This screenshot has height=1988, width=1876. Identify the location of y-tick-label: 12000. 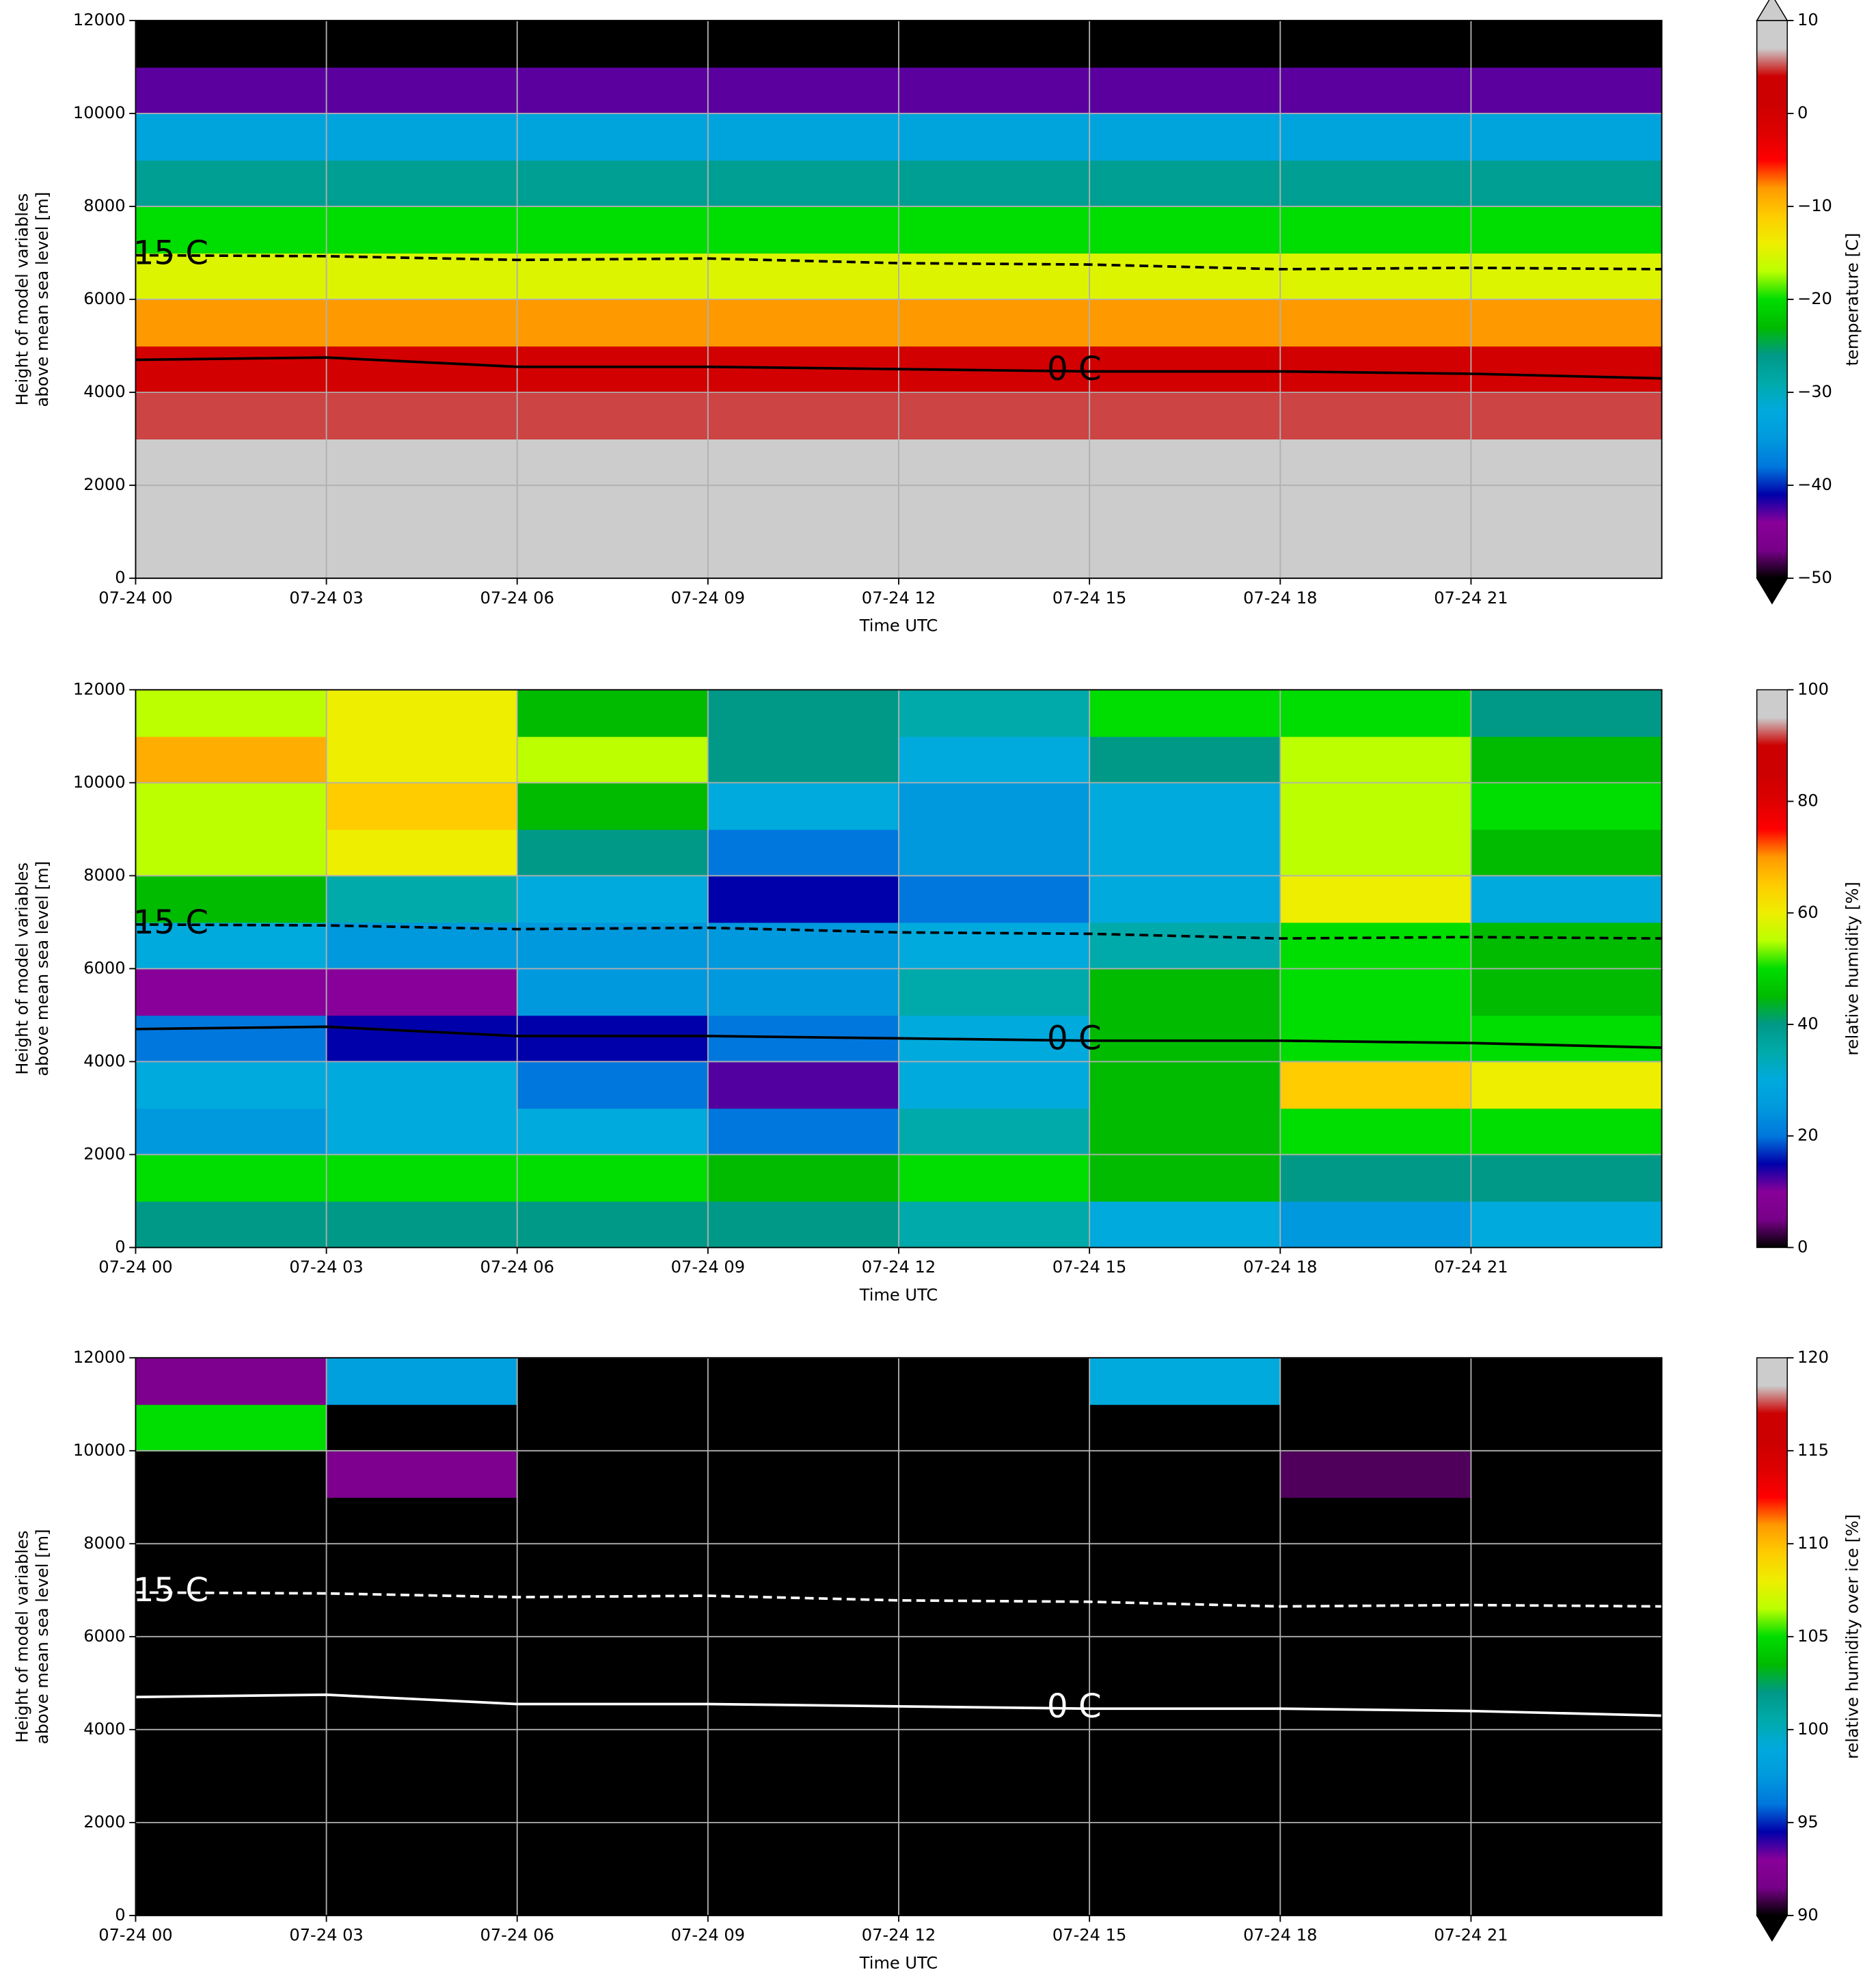
(99, 19).